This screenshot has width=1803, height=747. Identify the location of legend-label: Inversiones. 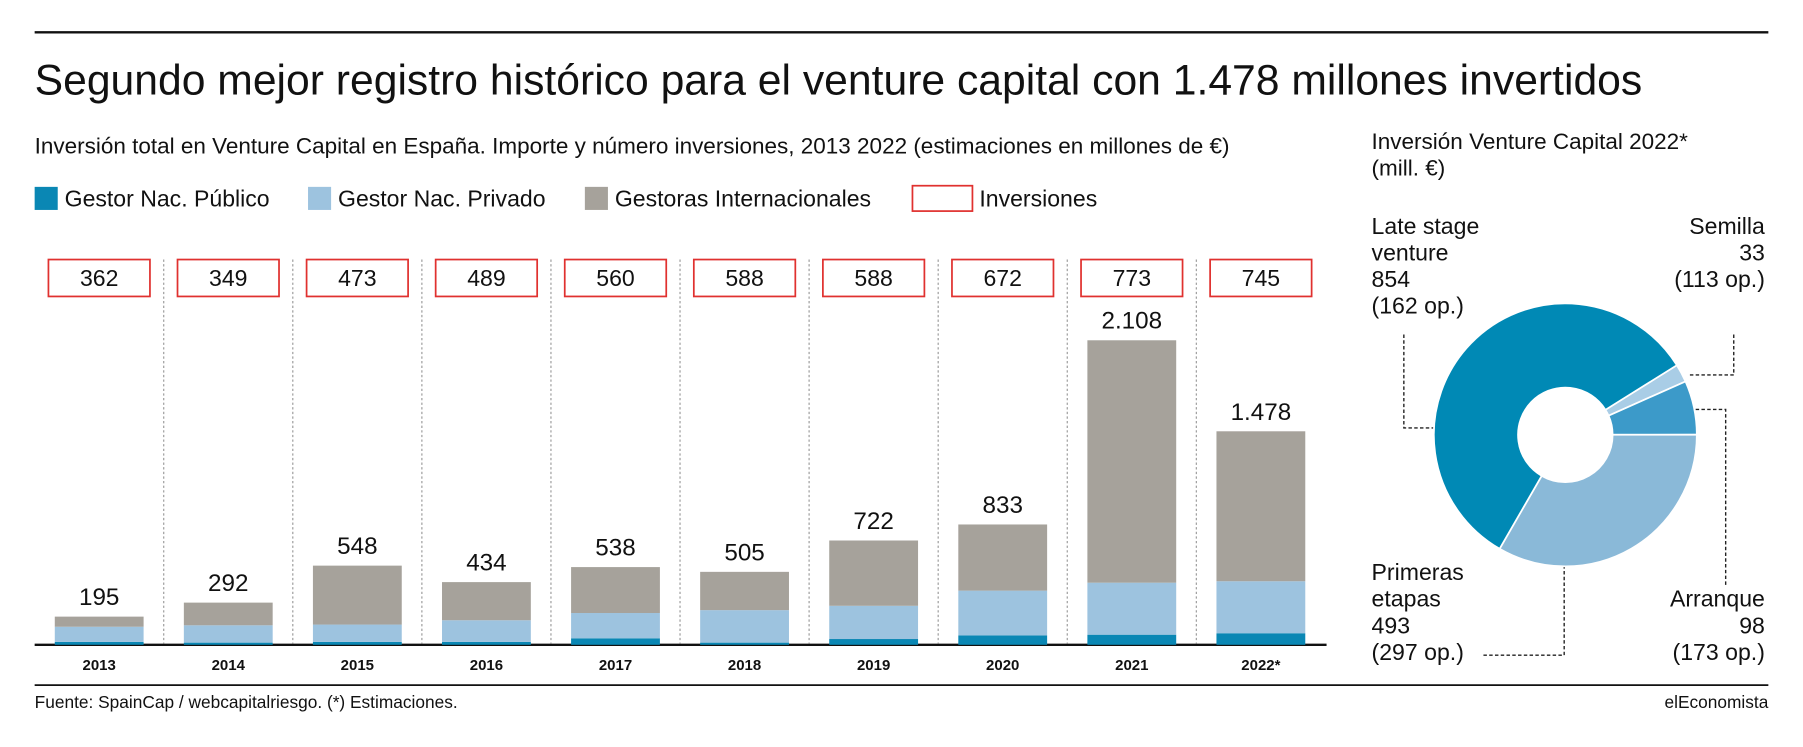
(1038, 198).